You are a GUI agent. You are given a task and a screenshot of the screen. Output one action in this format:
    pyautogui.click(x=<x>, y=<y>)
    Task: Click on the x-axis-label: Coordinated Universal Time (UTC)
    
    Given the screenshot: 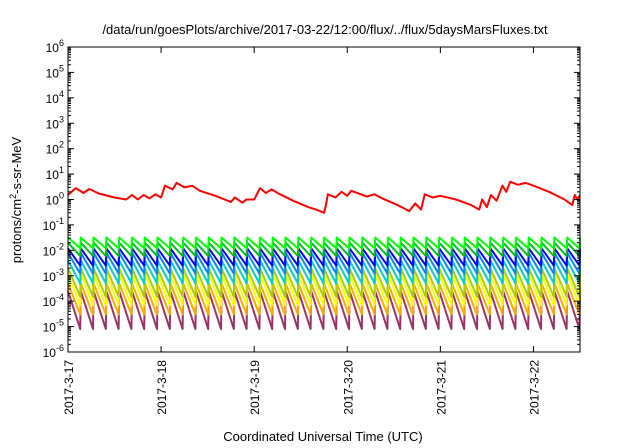 What is the action you would take?
    pyautogui.click(x=322, y=436)
    